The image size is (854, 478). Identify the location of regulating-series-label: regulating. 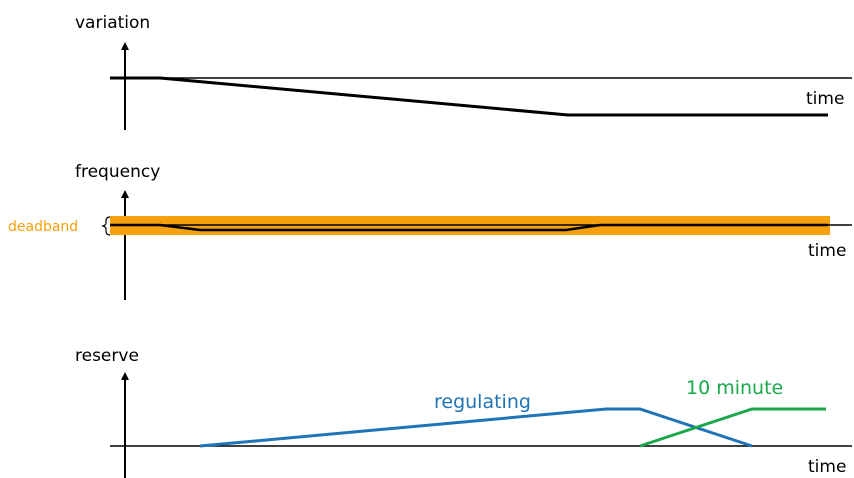
(482, 402).